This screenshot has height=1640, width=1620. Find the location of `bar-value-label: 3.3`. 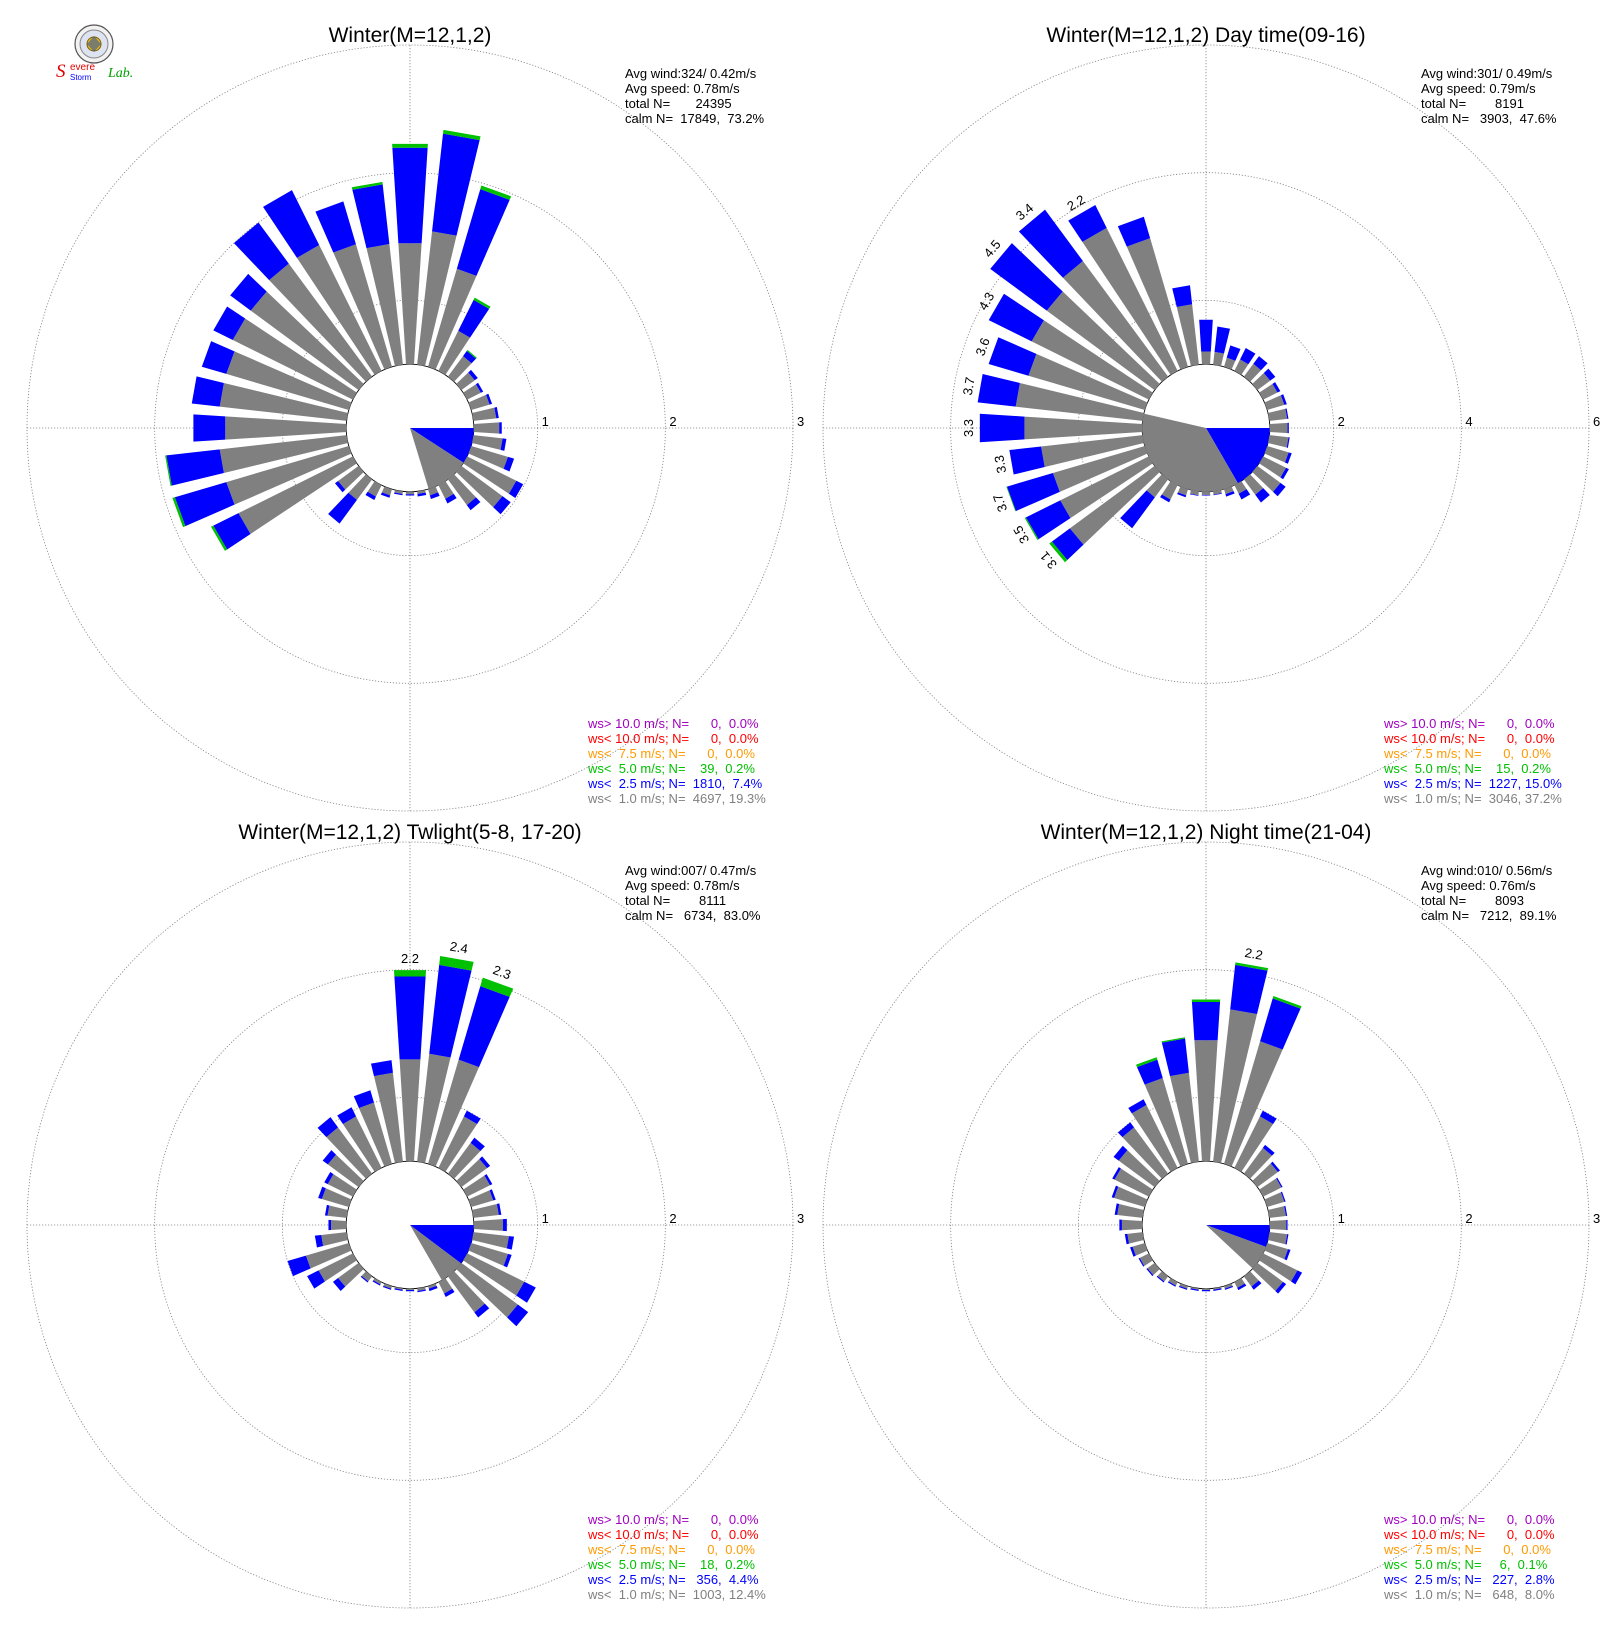

bar-value-label: 3.3 is located at coordinates (968, 428).